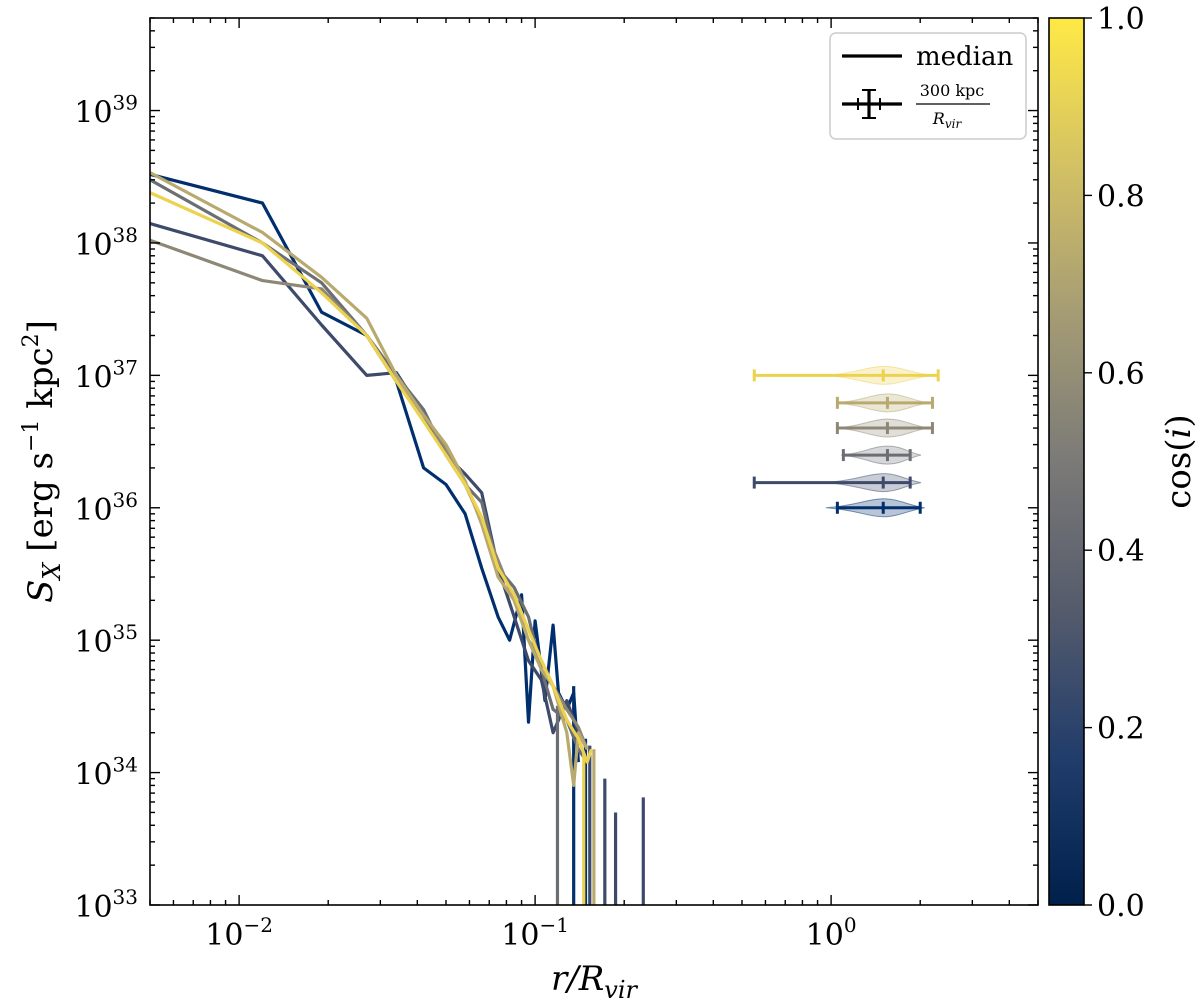 The width and height of the screenshot is (1200, 1006). I want to click on colorbar: 0.0 0.2 0.4 0.6 0.8 1.0 cos(i), so click(1123, 463).